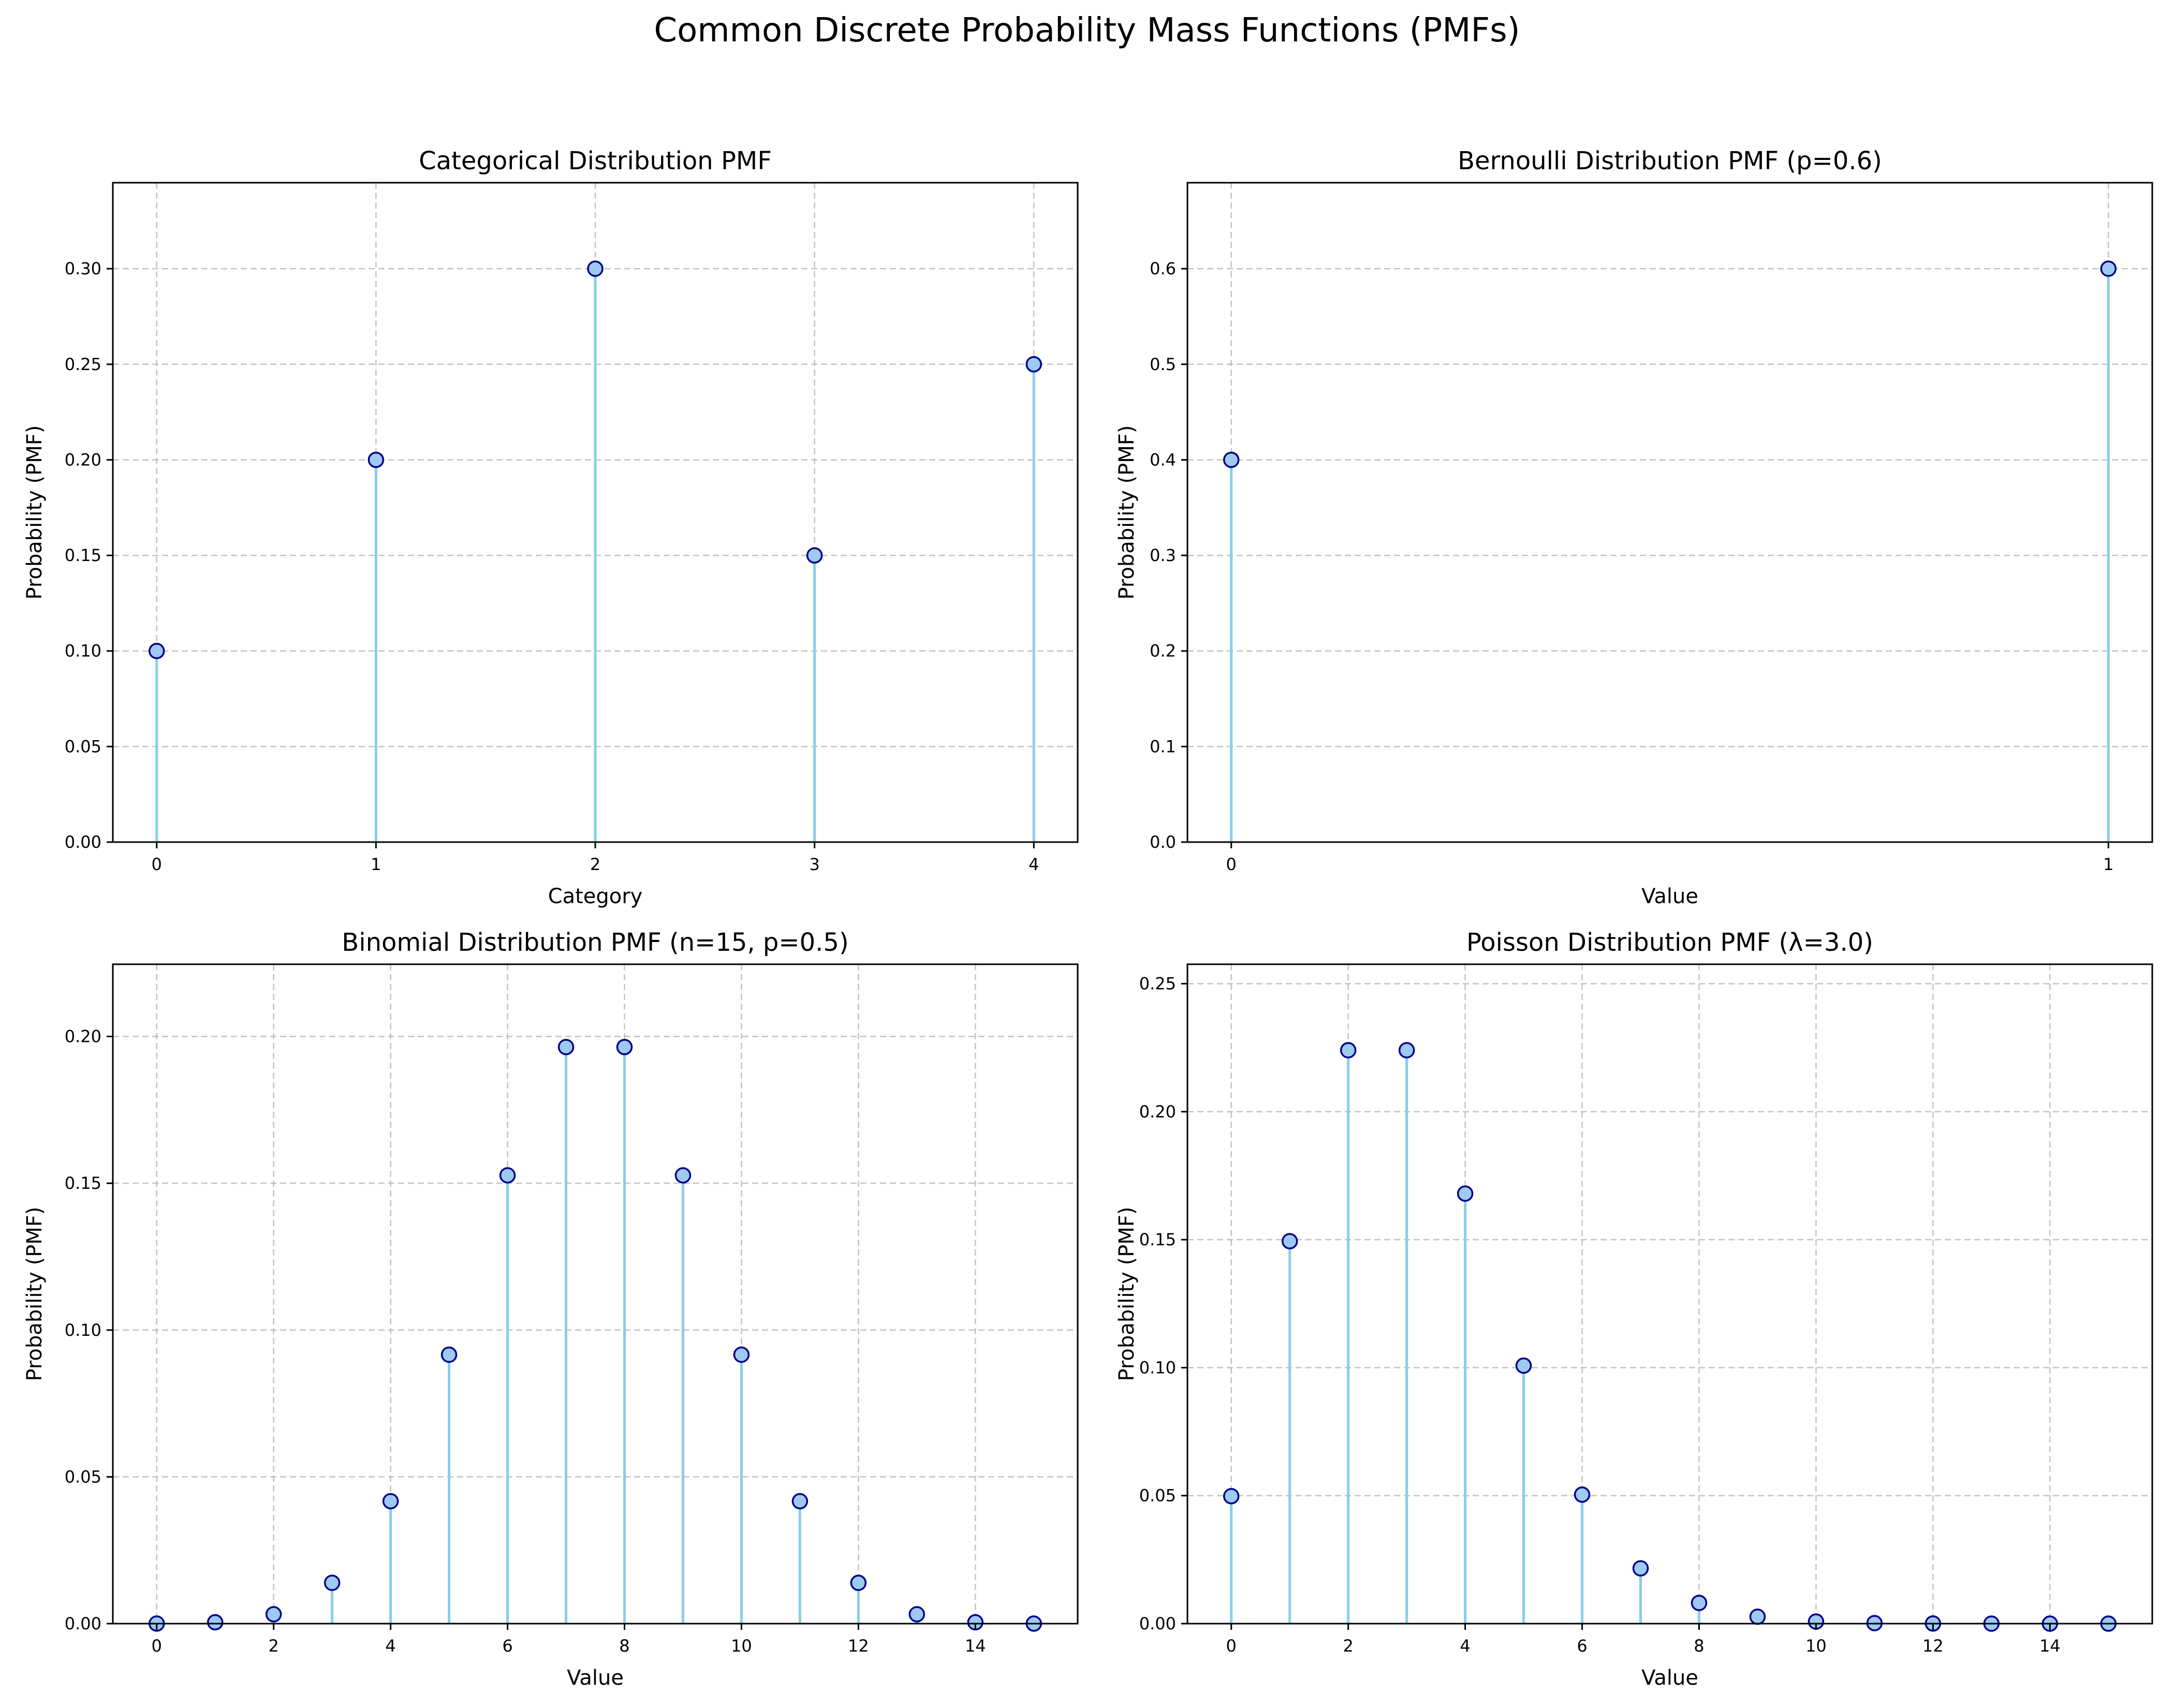 The width and height of the screenshot is (2174, 1708). I want to click on y-tick-label: 0.5, so click(1163, 364).